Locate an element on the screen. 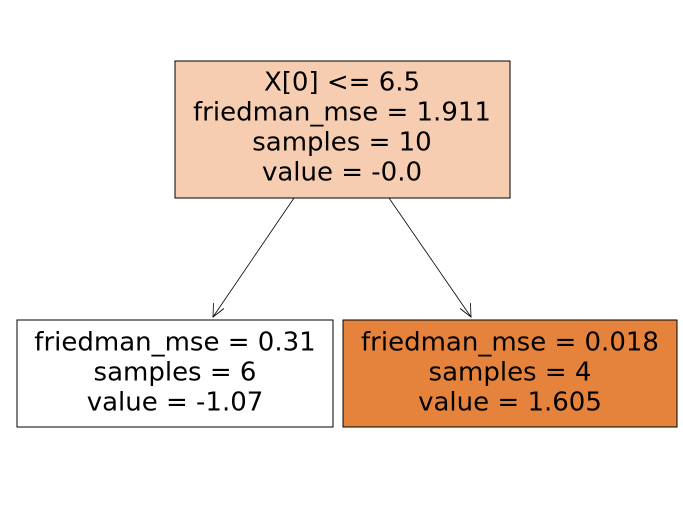 The image size is (683, 507). node-text: X[0] <= 6.5 is located at coordinates (342, 83).